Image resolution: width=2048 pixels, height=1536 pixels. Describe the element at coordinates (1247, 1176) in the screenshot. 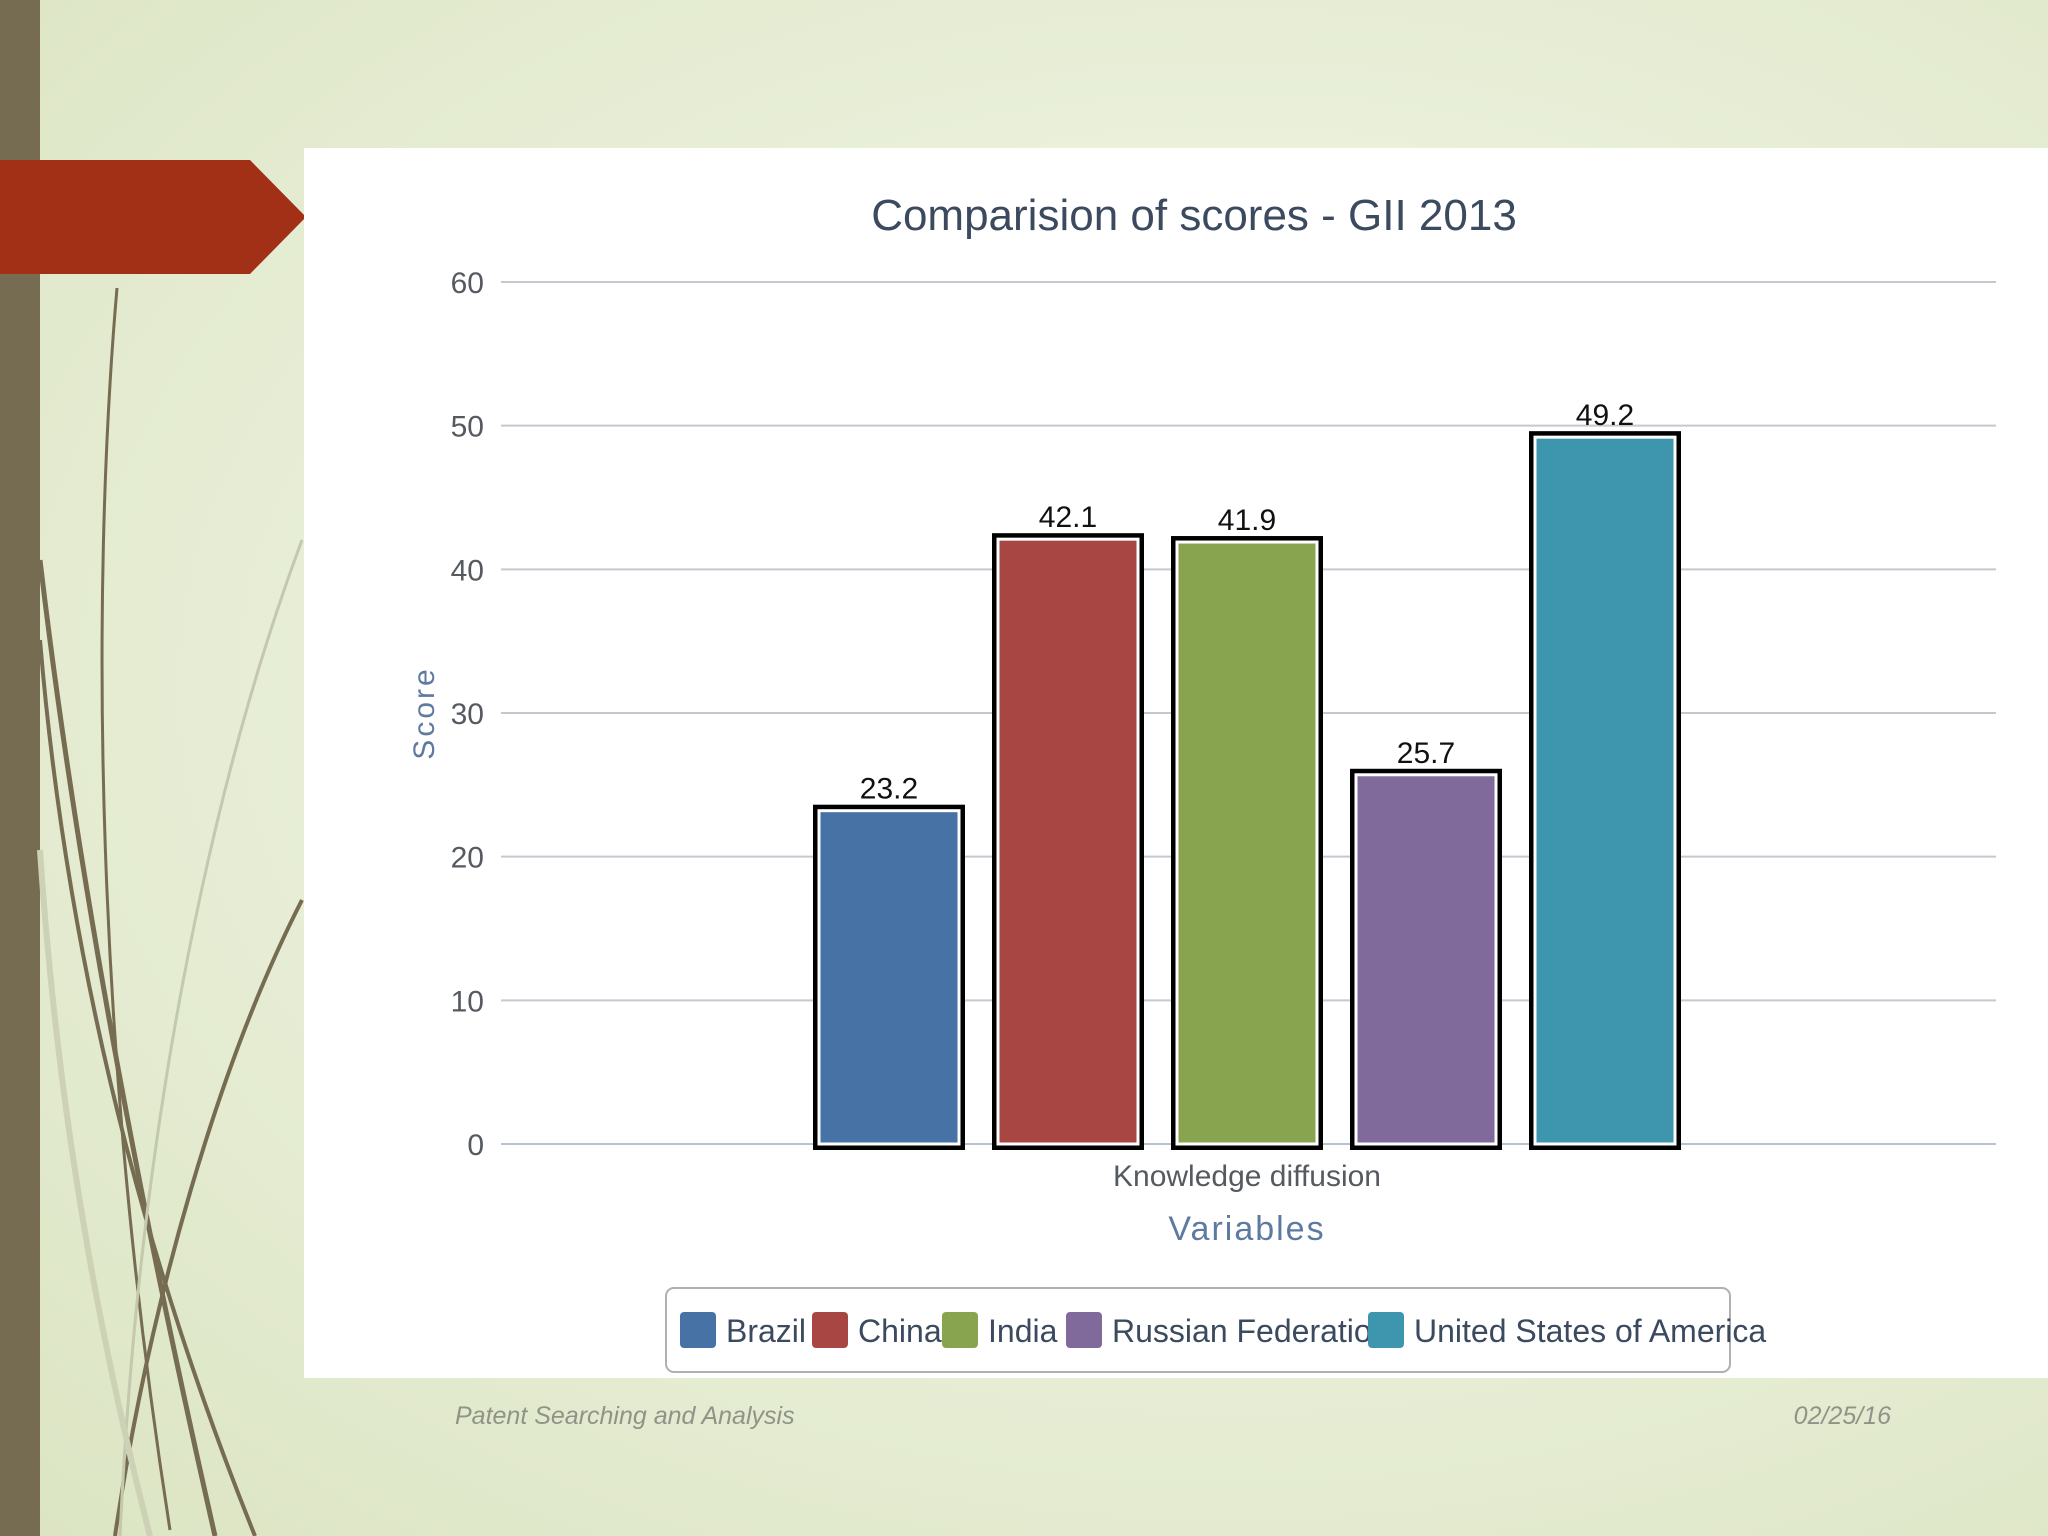

I see `x-tick-label: Knowledge diffusion` at that location.